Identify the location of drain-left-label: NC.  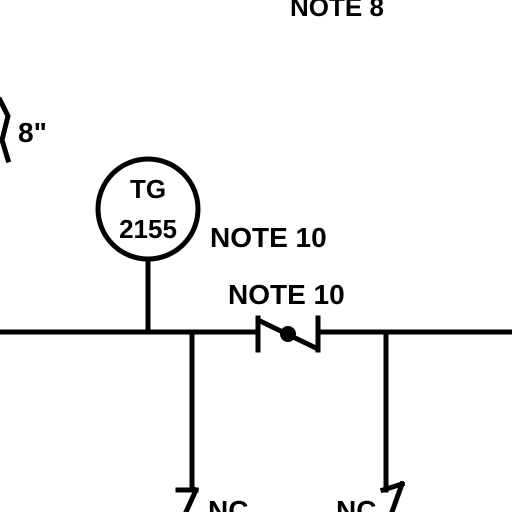
(228, 503).